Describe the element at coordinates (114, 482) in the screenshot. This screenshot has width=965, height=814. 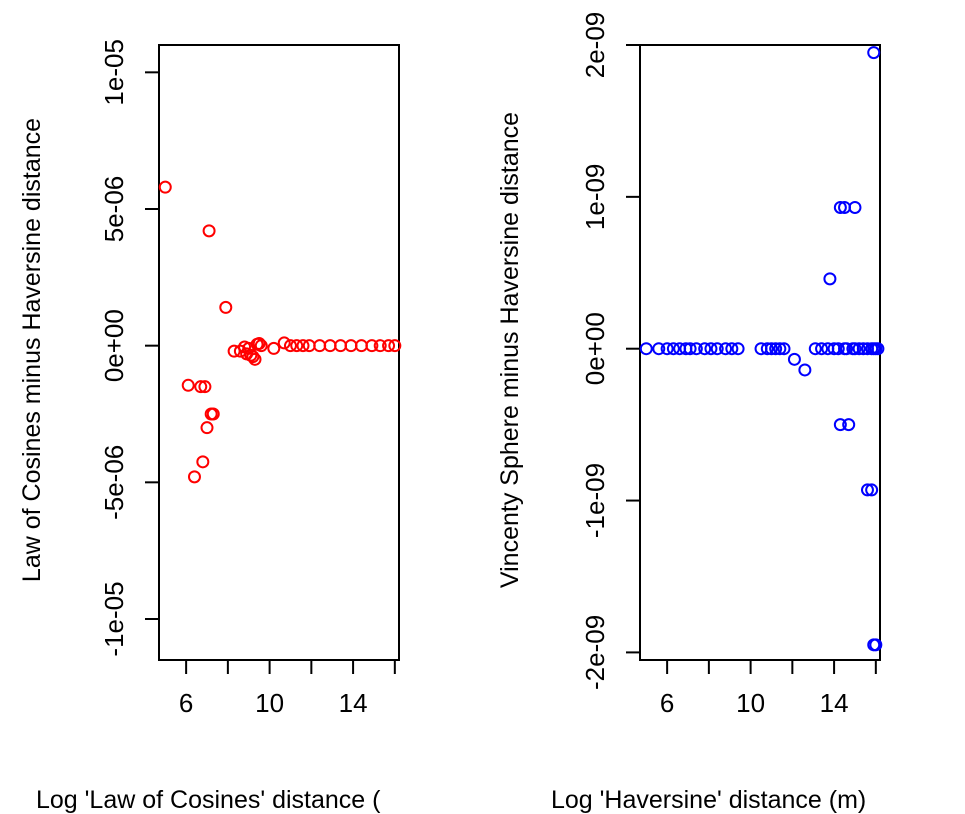
I see `left-y-tick-label: -5e-06` at that location.